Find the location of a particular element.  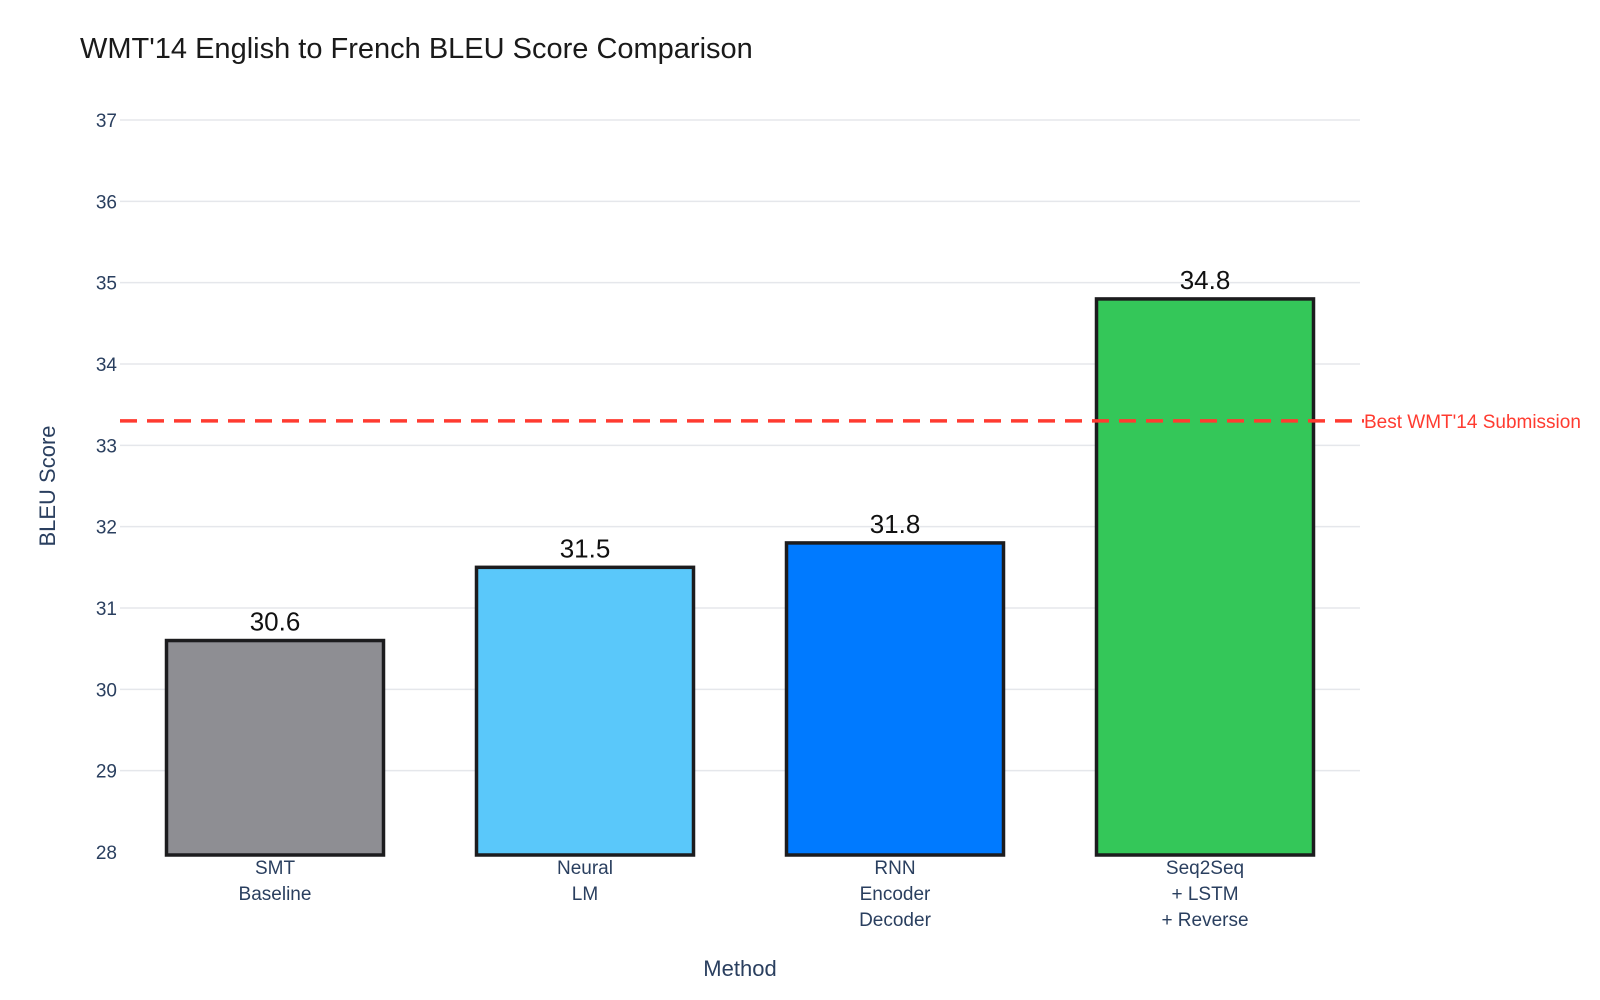

bar-value-label: 34.8 is located at coordinates (1205, 280).